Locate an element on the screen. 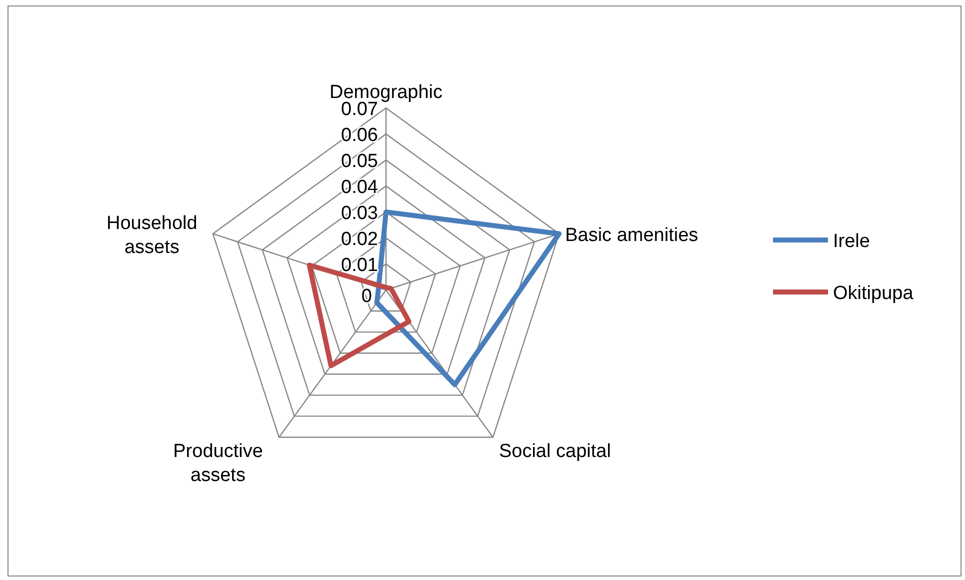 The width and height of the screenshot is (965, 580). spoke-label: Household assets is located at coordinates (152, 235).